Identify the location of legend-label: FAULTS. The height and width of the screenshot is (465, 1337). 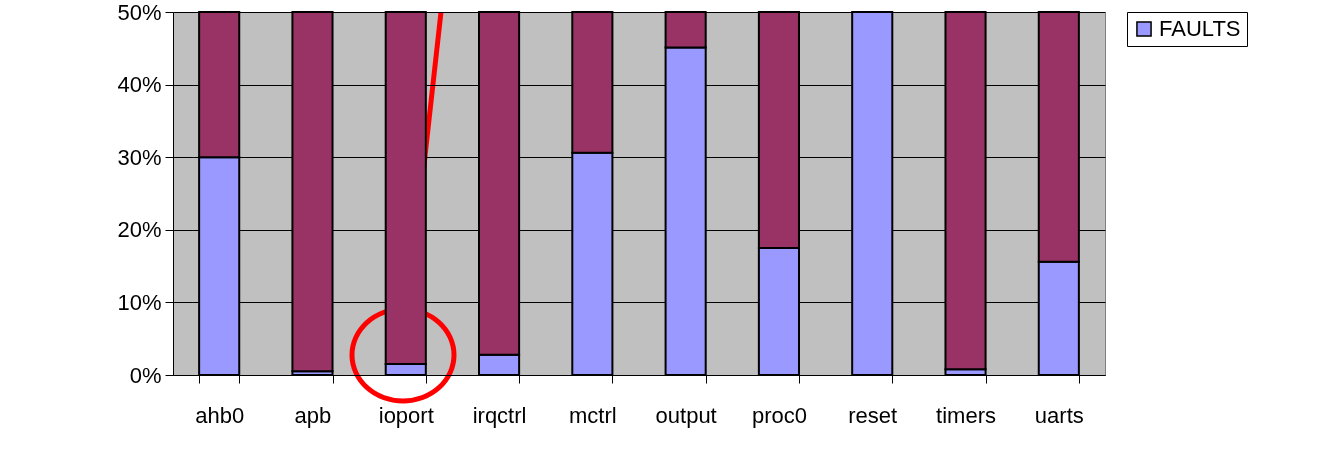
(1200, 28).